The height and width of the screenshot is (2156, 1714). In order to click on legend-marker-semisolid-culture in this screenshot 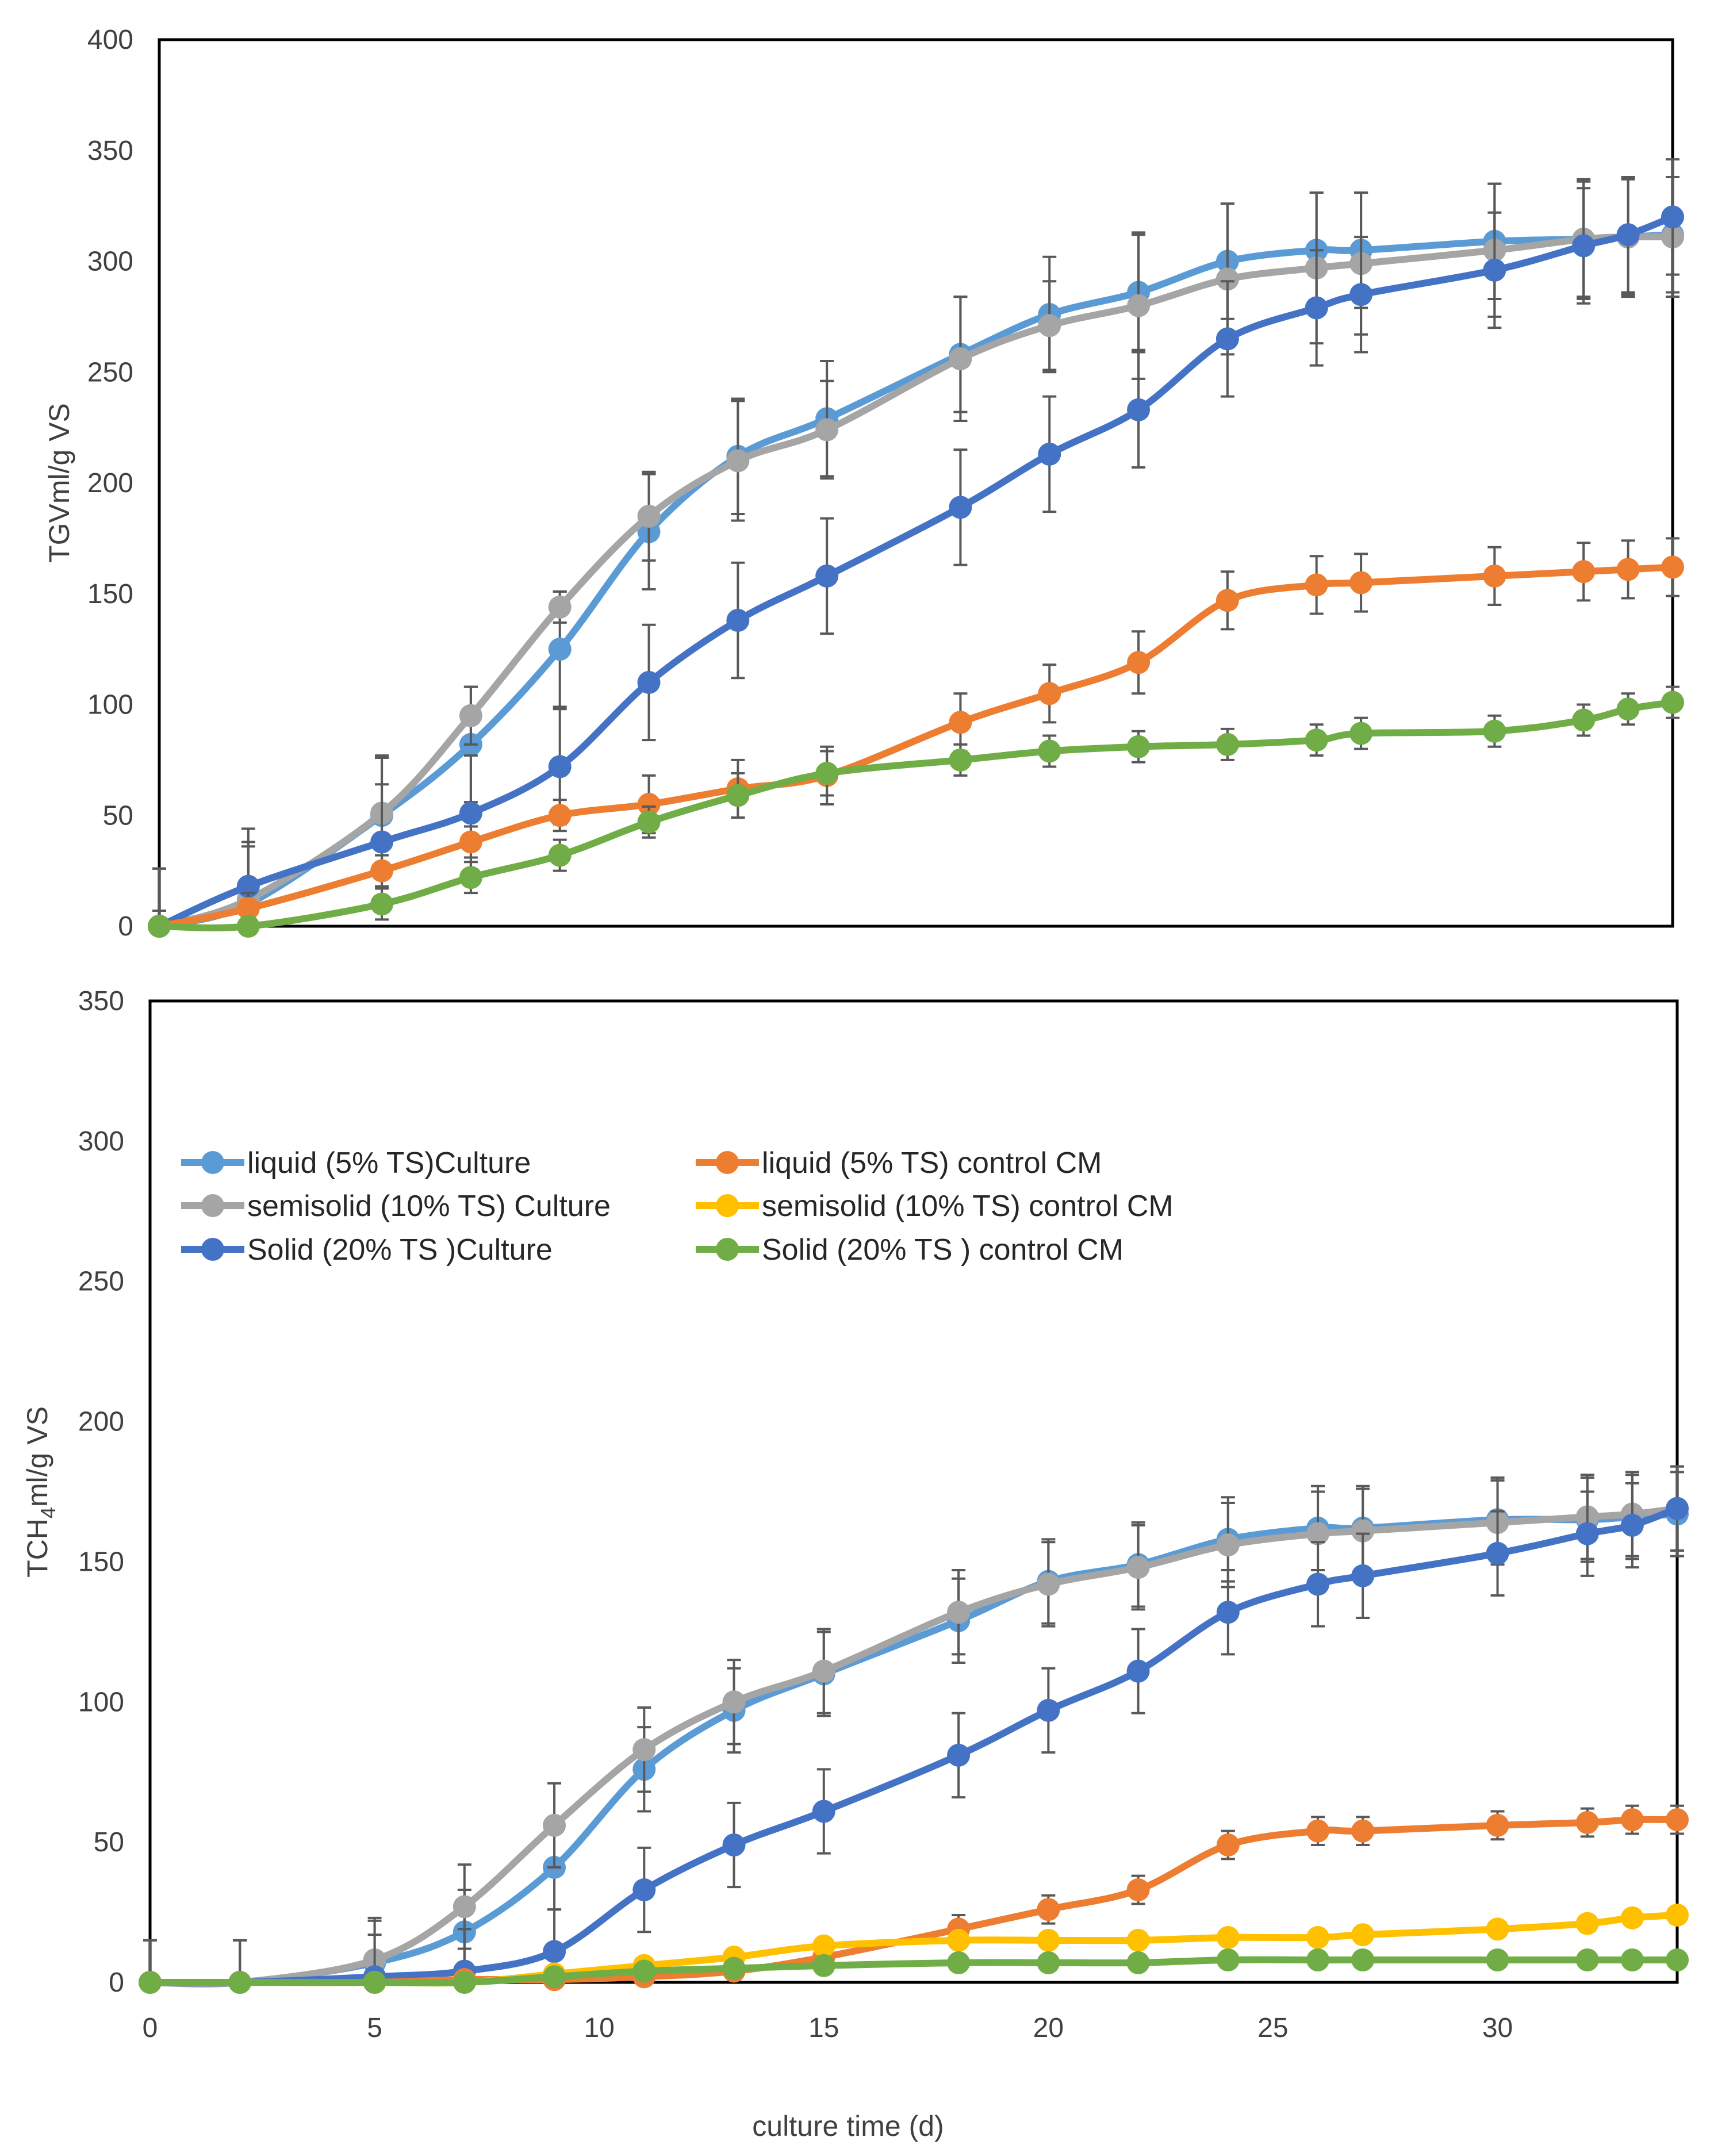, I will do `click(212, 1205)`.